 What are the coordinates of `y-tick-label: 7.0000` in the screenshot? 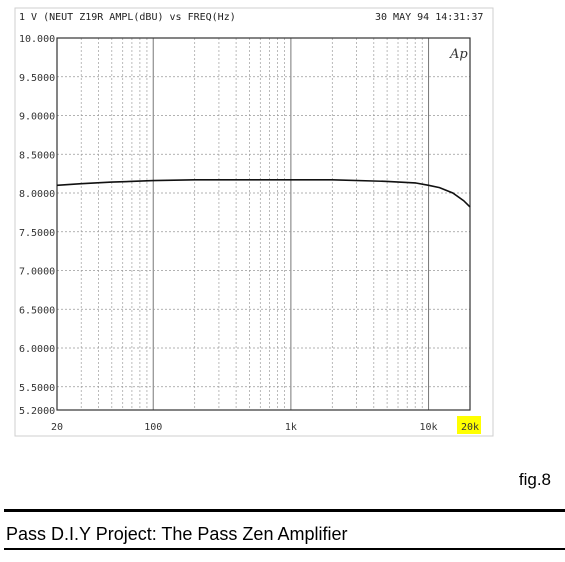 It's located at (37, 272).